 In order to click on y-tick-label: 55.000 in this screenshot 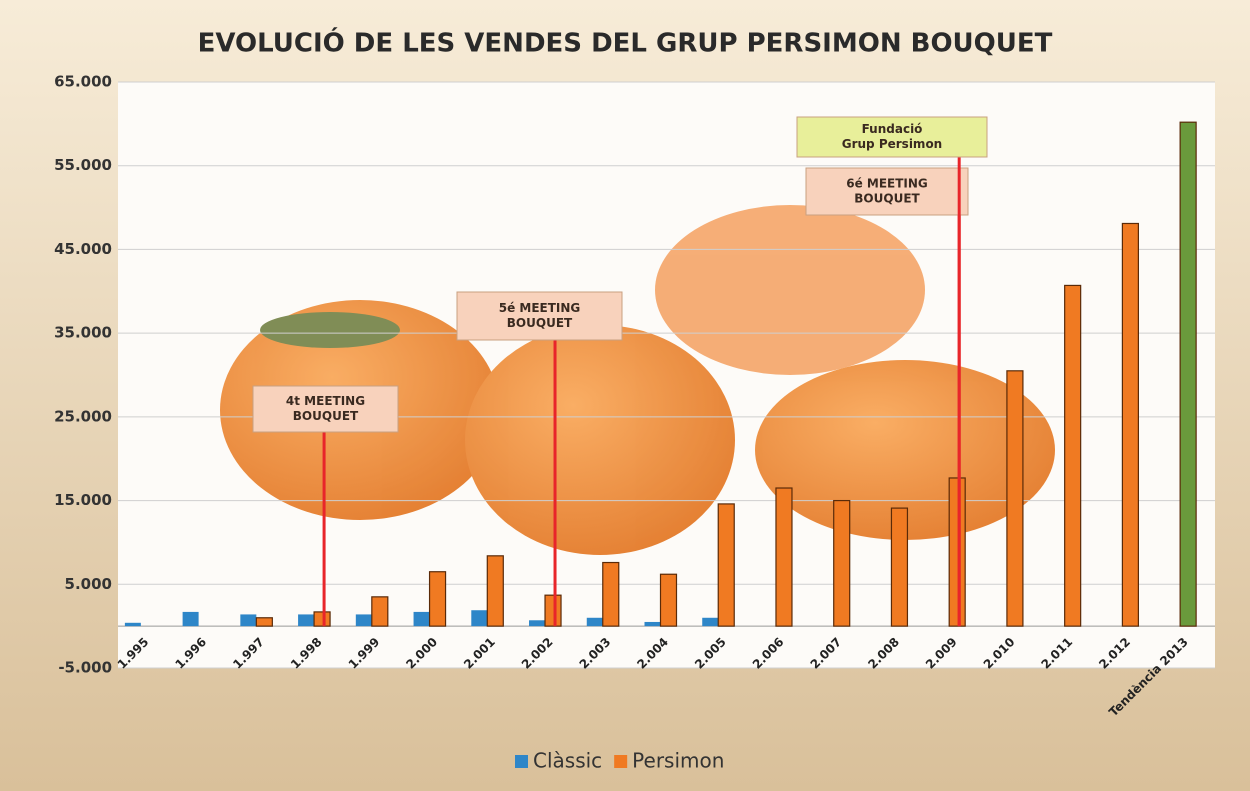, I will do `click(83, 165)`.